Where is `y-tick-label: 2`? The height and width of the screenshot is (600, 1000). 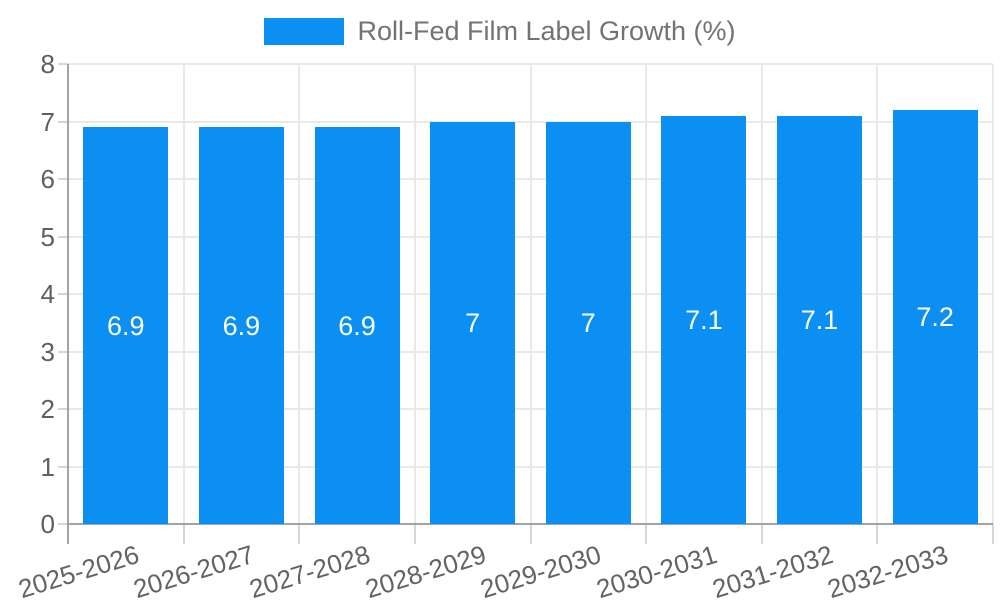 y-tick-label: 2 is located at coordinates (47, 409).